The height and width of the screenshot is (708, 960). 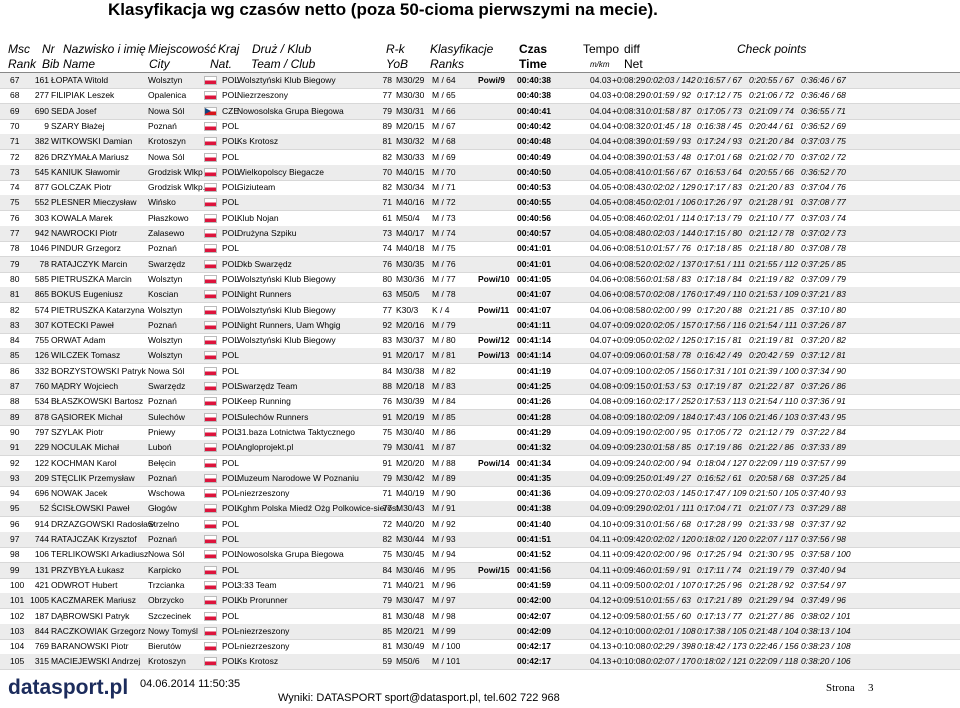 What do you see at coordinates (601, 386) in the screenshot?
I see `pace: 04.08` at bounding box center [601, 386].